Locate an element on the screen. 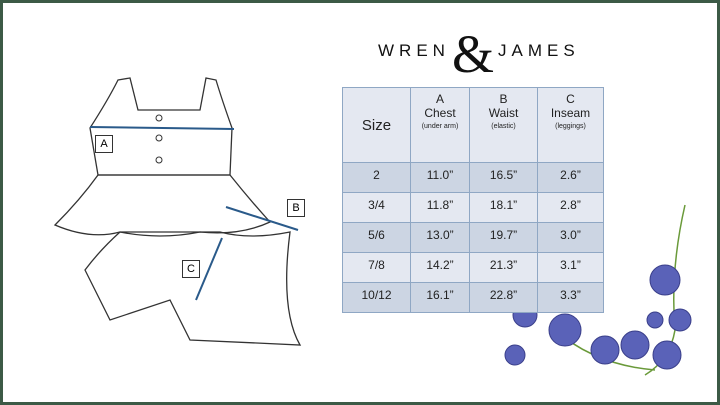  waist-cell: 22.8” is located at coordinates (503, 297).